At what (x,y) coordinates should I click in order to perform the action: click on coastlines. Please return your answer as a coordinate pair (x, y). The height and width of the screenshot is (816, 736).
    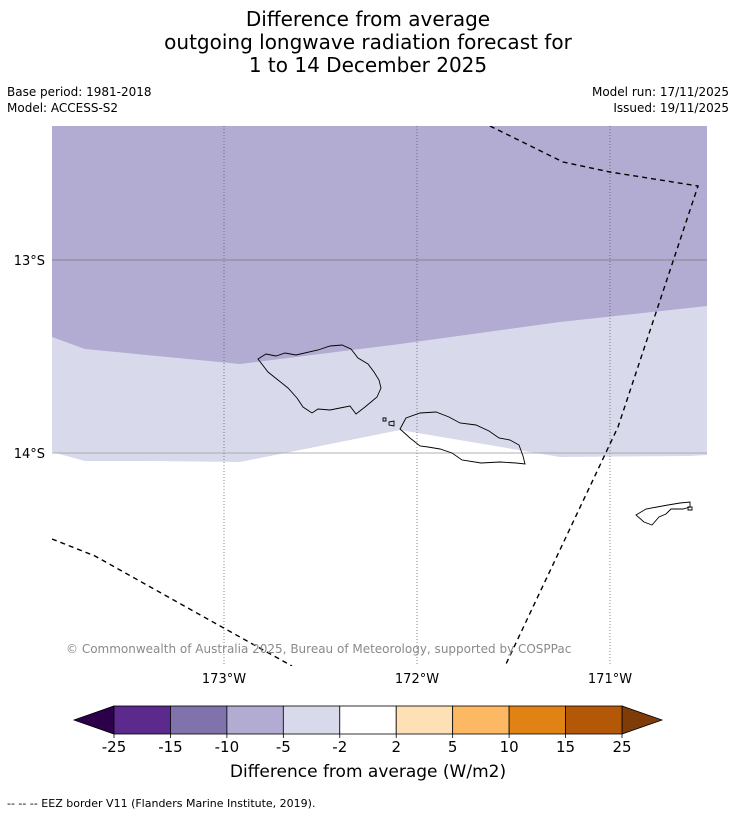
    Looking at the image, I should click on (475, 435).